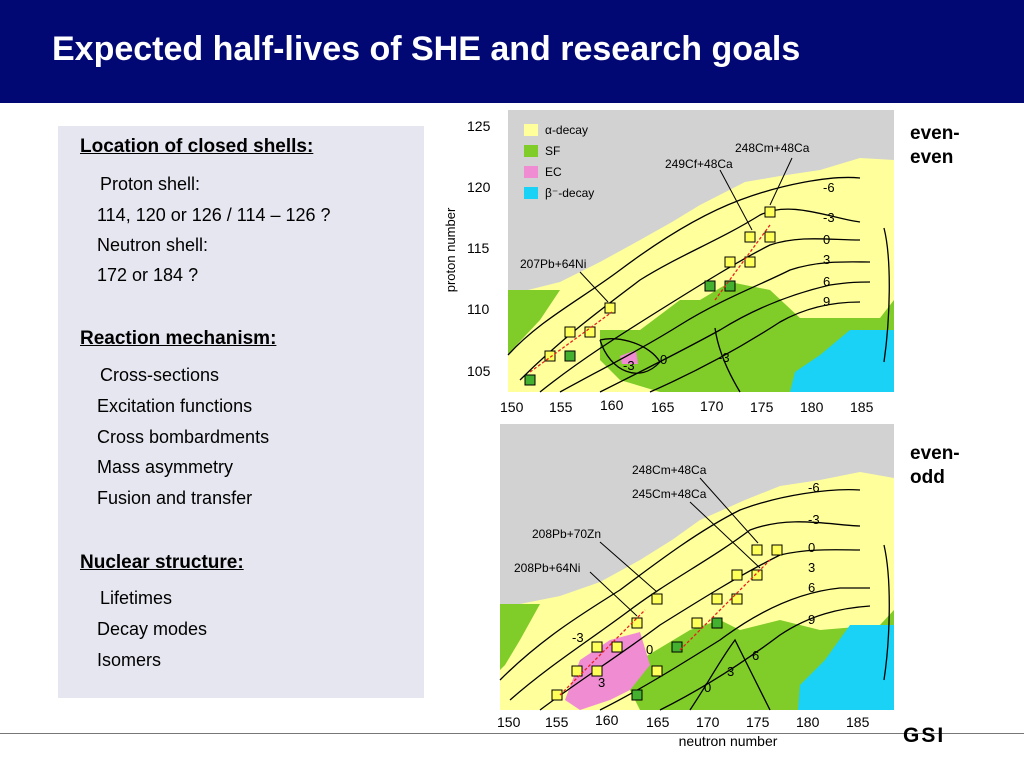  Describe the element at coordinates (183, 437) in the screenshot. I see `list-item: Cross bombardments` at that location.